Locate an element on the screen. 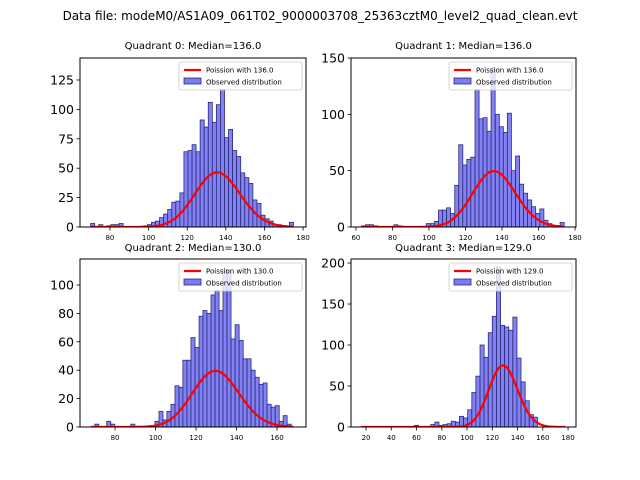 This screenshot has height=480, width=640. legend-label-observed: Observed distribution is located at coordinates (244, 83).